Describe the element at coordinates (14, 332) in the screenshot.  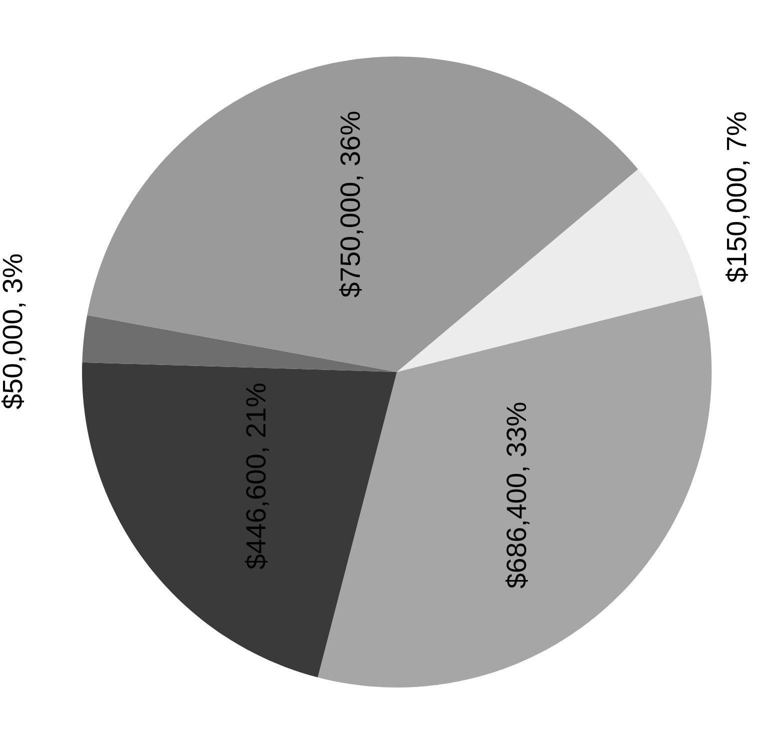
I see `data-label: $50,000, 3%` at that location.